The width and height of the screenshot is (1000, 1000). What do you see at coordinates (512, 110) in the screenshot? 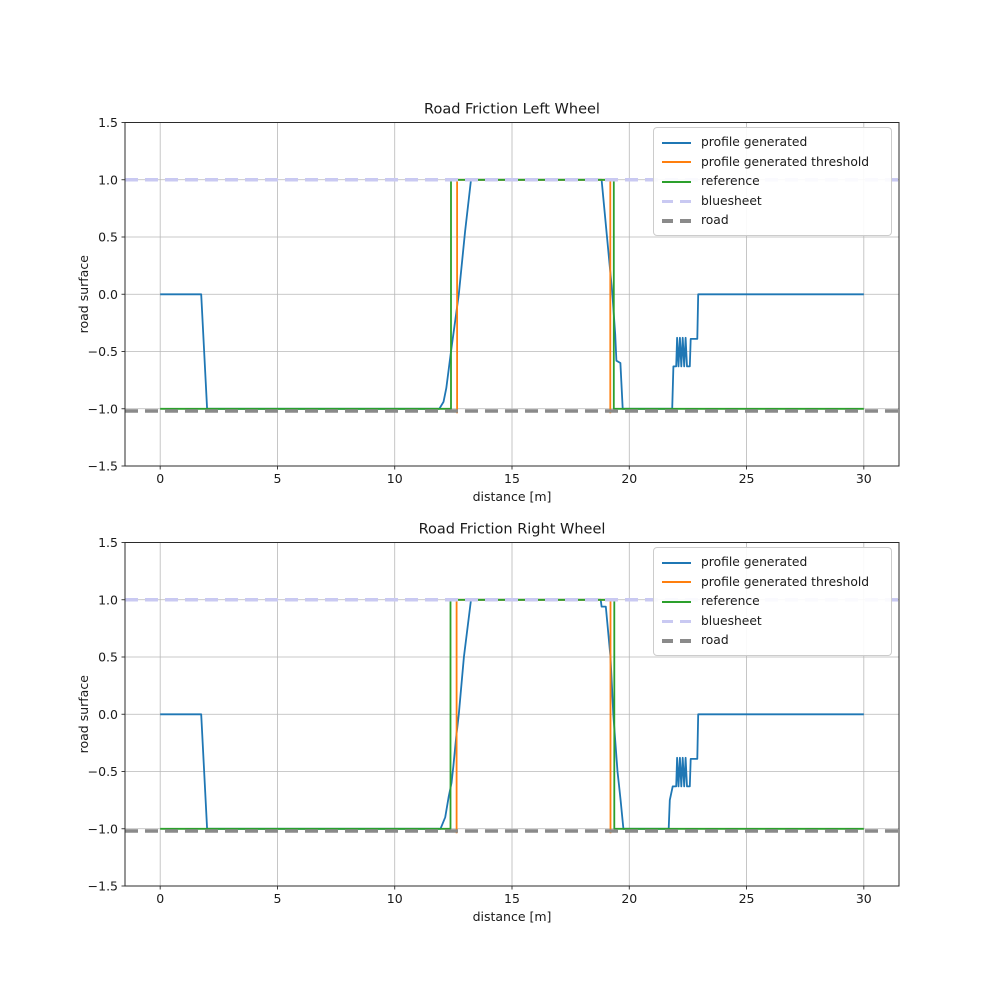
I see `chart-title: Road Friction Left Wheel` at bounding box center [512, 110].